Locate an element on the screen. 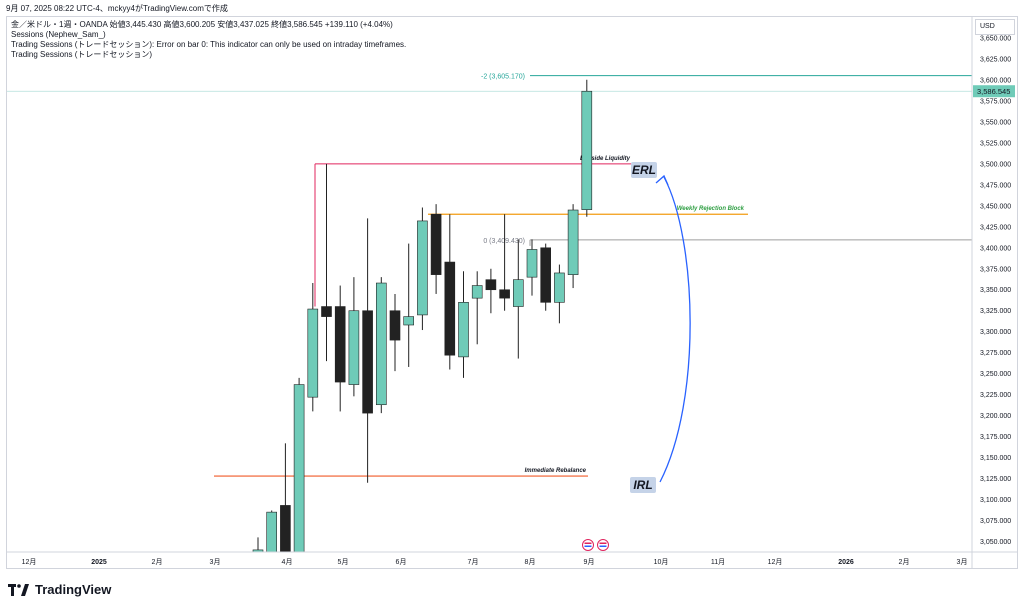 The height and width of the screenshot is (608, 1024). price-tick-label: 3,350.000 is located at coordinates (995, 290).